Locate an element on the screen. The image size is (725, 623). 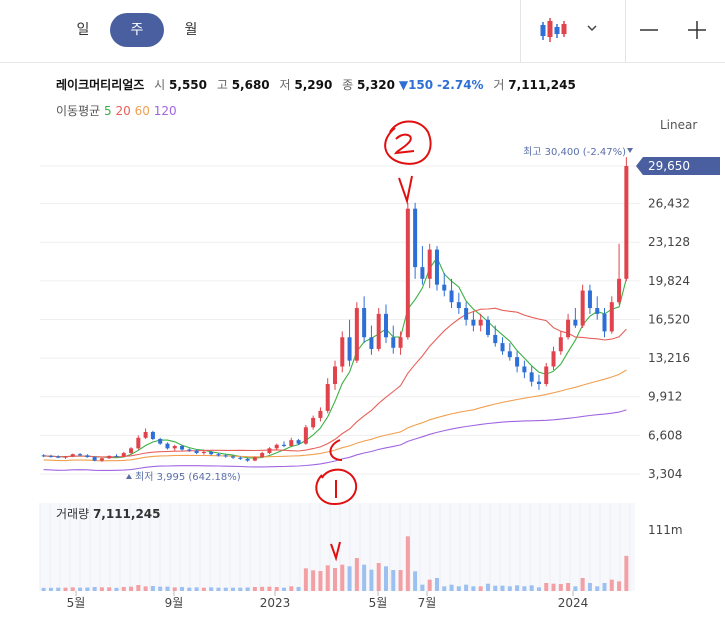
tab-week: 주 is located at coordinates (137, 30).